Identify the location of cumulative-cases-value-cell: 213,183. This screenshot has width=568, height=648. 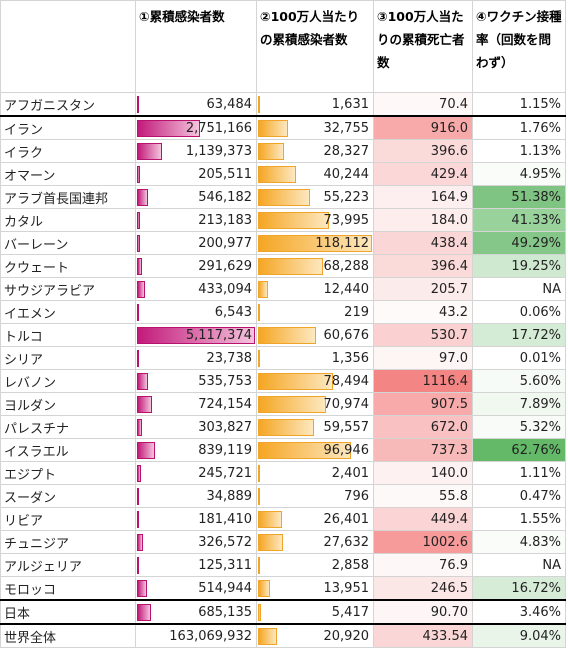
(196, 220).